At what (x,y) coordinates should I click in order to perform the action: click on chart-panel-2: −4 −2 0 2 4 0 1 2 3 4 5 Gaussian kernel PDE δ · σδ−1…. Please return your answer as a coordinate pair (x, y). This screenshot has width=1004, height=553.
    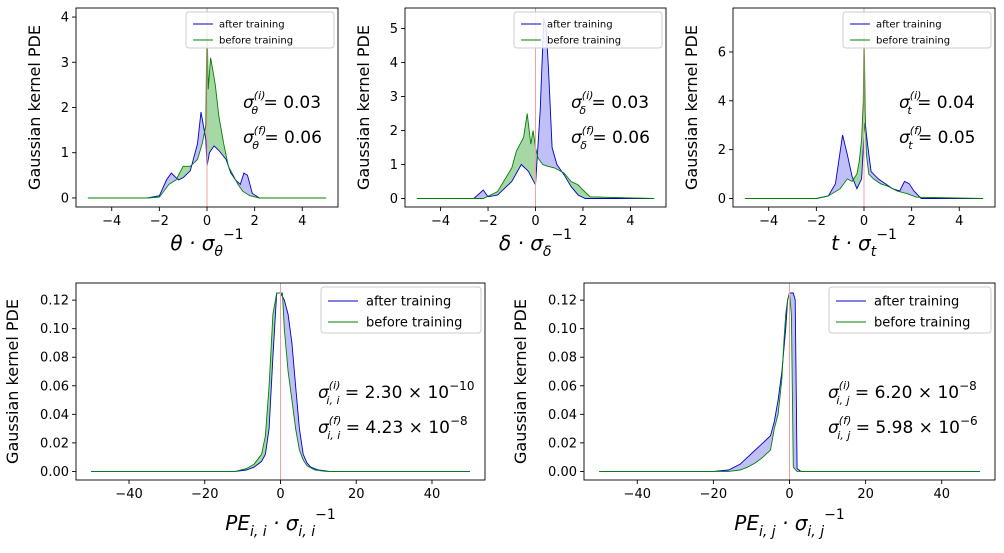
    Looking at the image, I should click on (510, 133).